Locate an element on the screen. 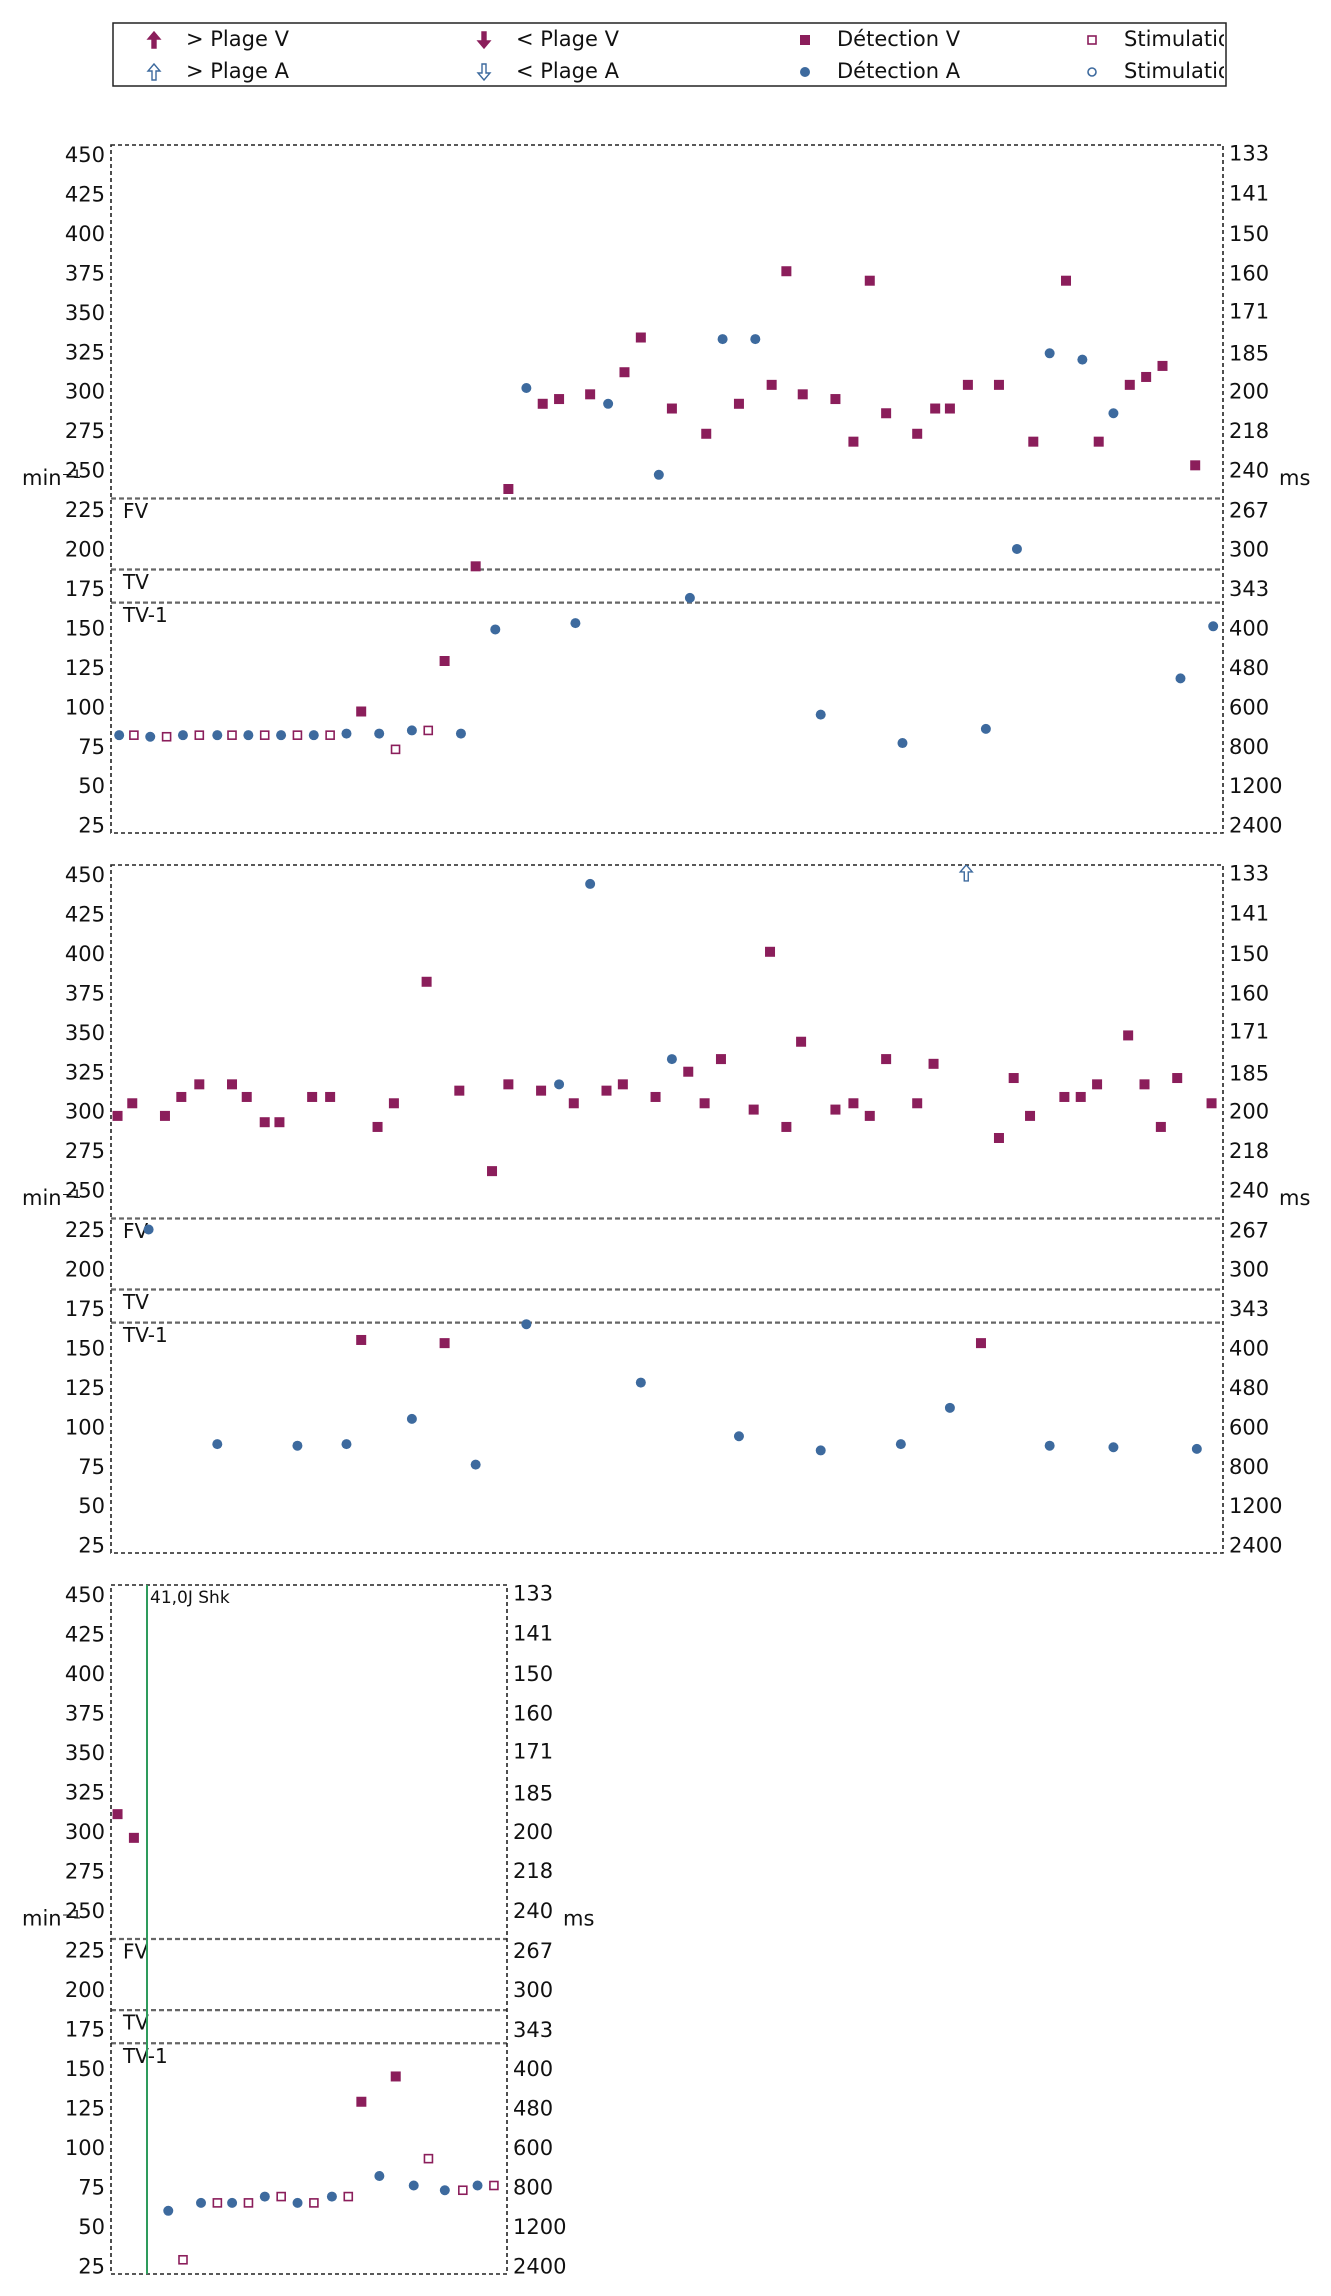 The image size is (1331, 2296). y-tick-label: 75 is located at coordinates (91, 1467).